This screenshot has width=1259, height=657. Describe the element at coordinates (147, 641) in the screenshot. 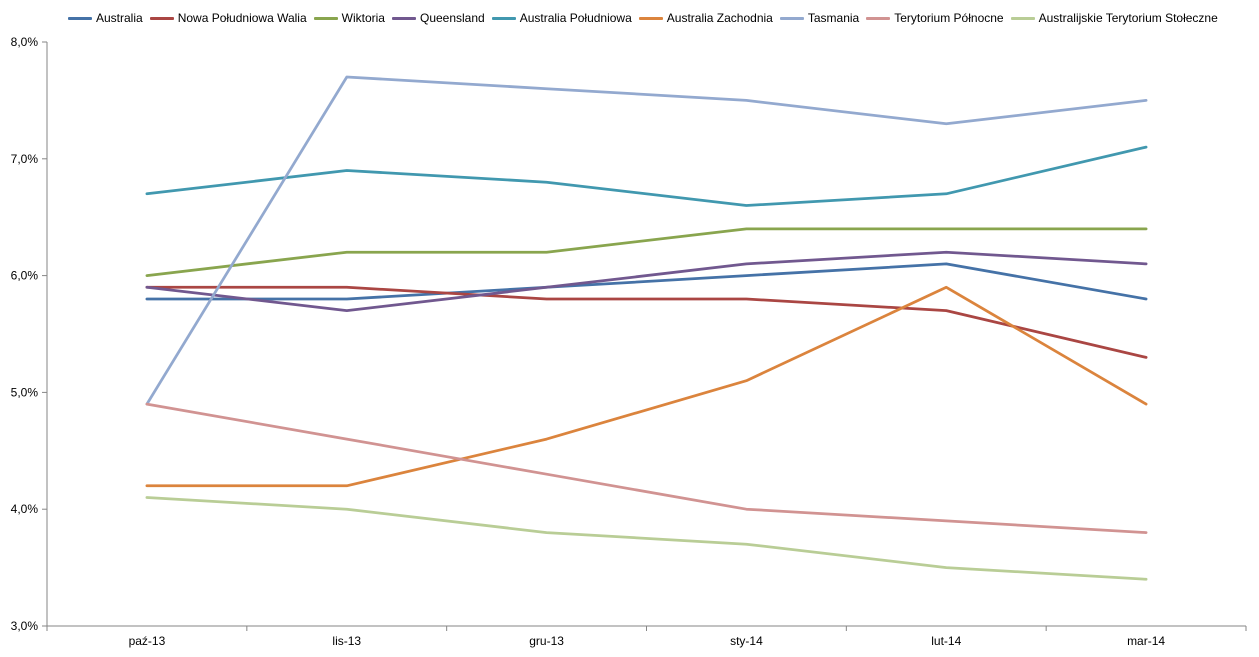

I see `x-tick-label: paź-13` at that location.